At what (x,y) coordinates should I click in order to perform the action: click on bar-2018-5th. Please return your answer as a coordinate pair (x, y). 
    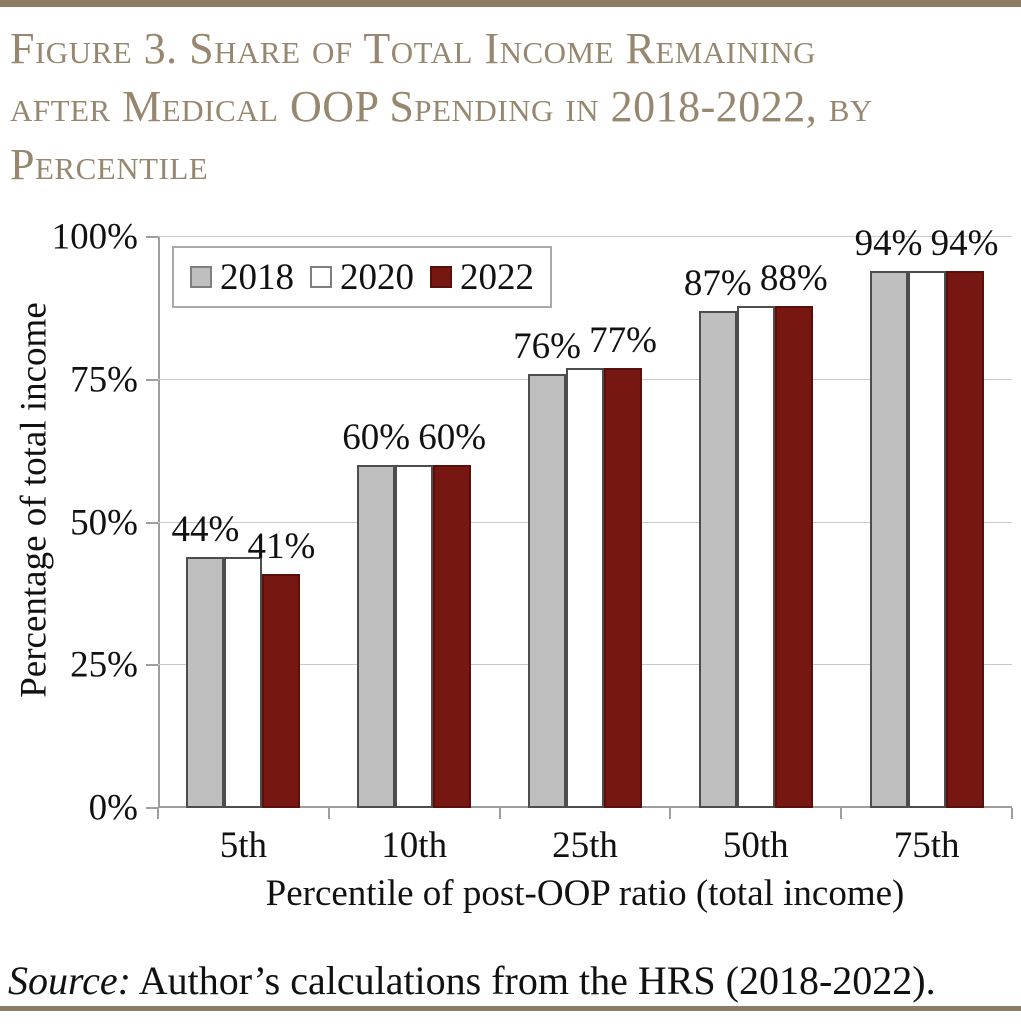
    Looking at the image, I should click on (205, 682).